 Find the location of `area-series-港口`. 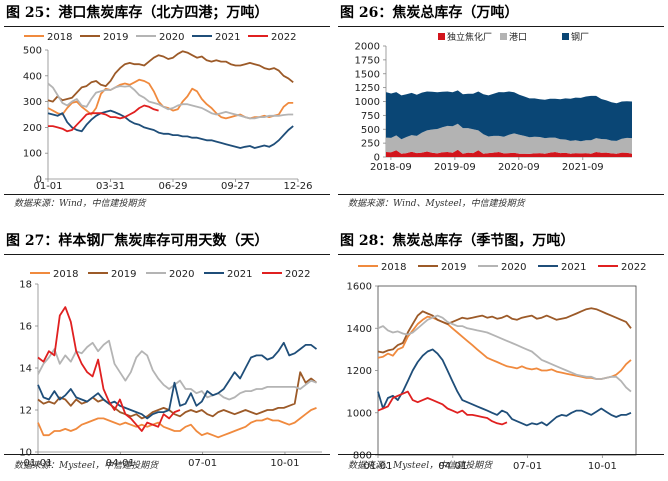

area-series-港口 is located at coordinates (509, 138).